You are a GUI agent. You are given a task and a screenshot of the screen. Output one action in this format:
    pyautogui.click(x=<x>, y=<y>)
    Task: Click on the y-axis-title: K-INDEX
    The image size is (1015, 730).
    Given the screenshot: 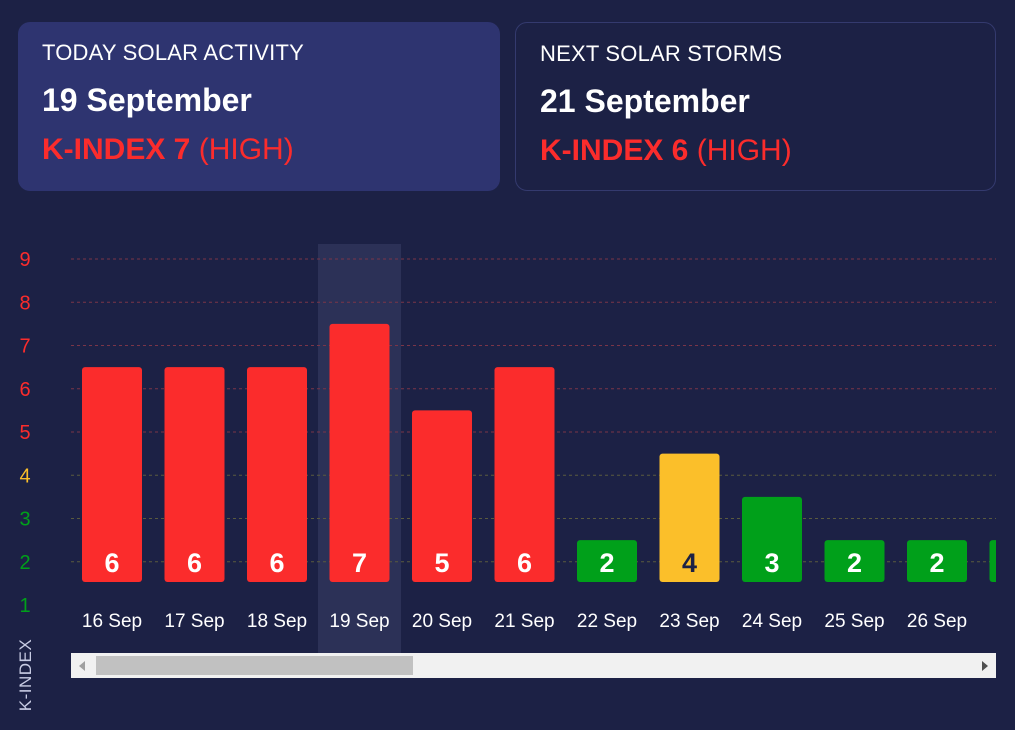 What is the action you would take?
    pyautogui.click(x=25, y=675)
    